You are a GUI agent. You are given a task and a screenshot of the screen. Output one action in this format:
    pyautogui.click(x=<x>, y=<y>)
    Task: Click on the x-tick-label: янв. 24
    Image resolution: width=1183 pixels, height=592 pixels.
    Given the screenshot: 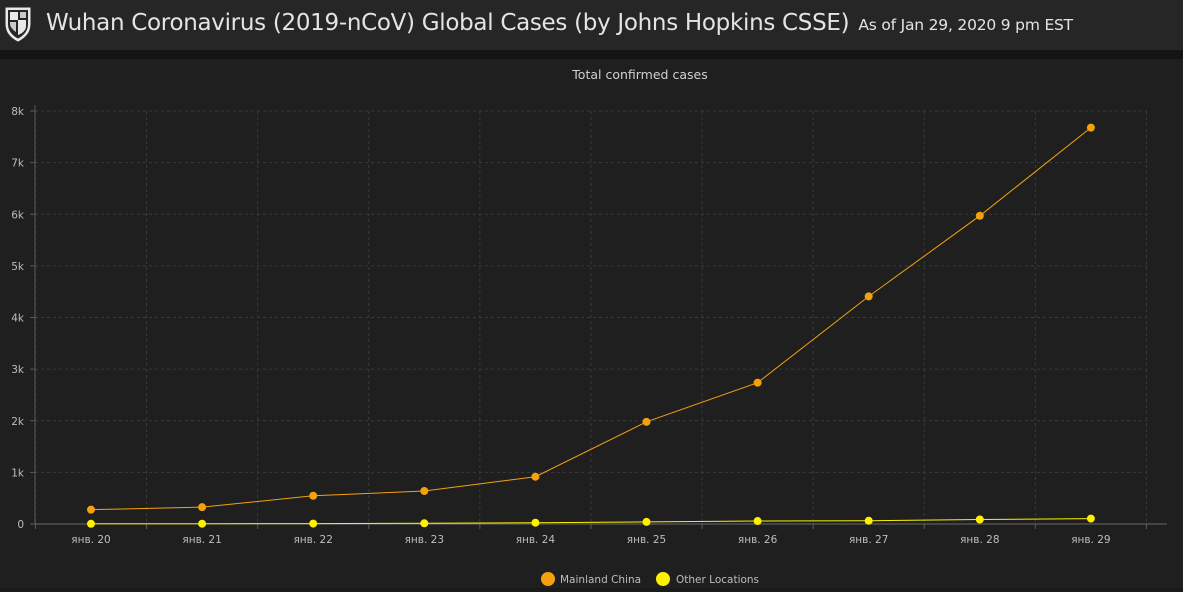 What is the action you would take?
    pyautogui.click(x=536, y=540)
    